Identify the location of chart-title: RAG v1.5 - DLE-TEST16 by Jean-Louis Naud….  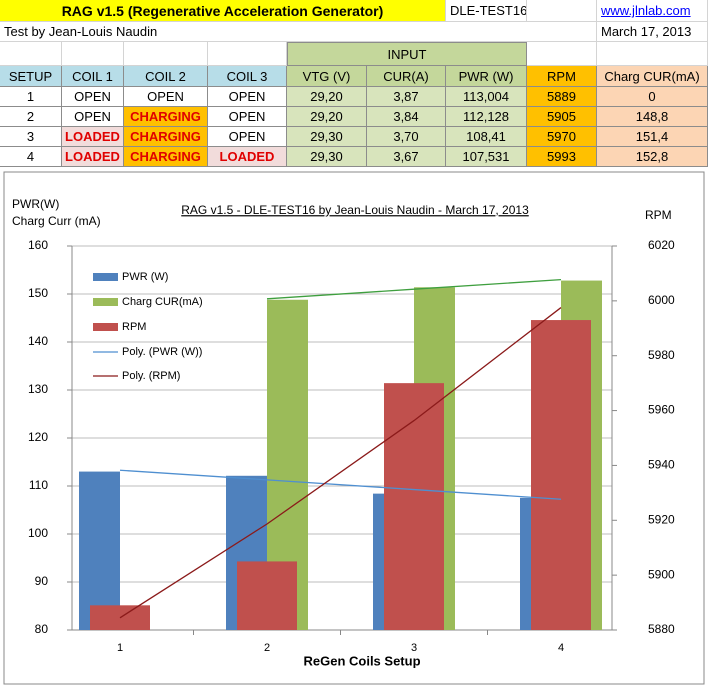
(355, 210).